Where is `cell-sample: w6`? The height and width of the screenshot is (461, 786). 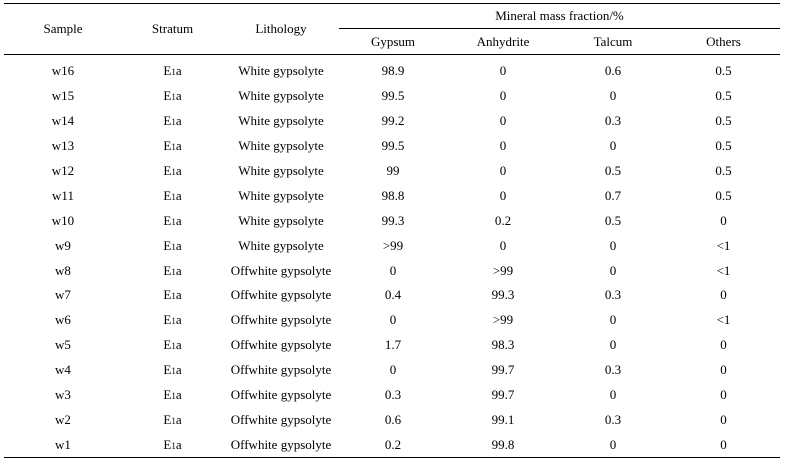 cell-sample: w6 is located at coordinates (63, 320).